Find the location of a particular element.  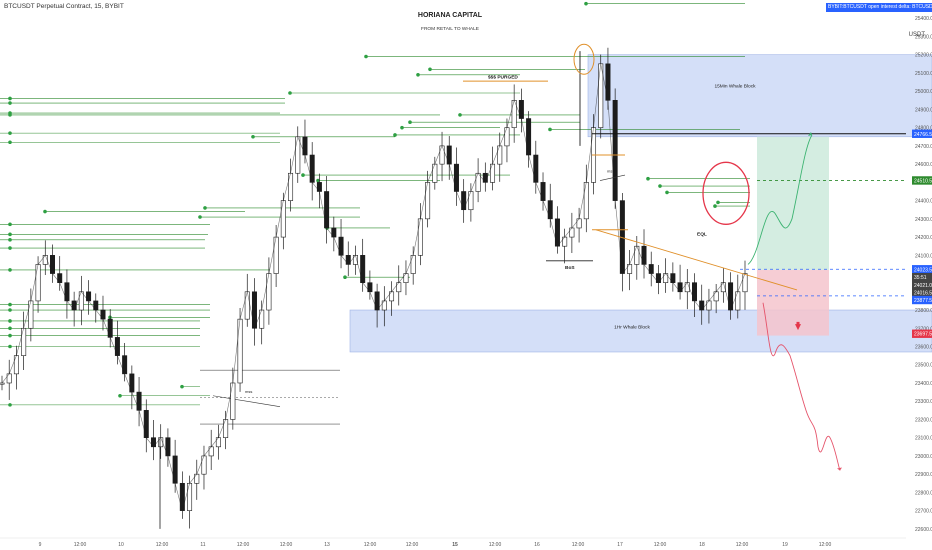

x-tick-label: 19 is located at coordinates (785, 545).